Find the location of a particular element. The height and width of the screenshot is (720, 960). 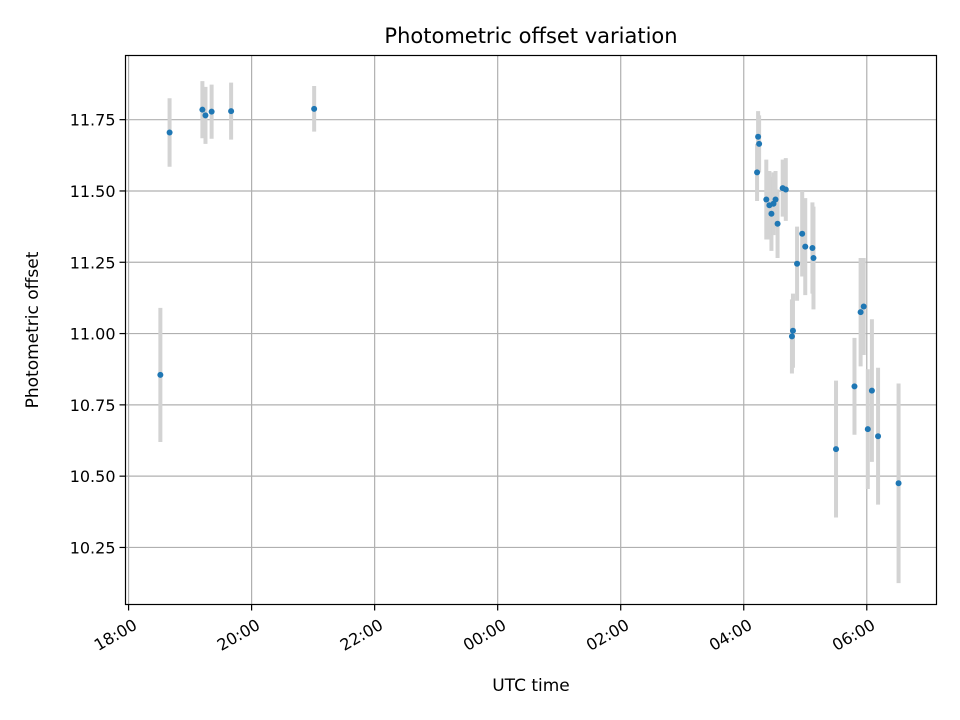

y-axis: 10.25 10.50 10.75 11.00 11.25 11.50 11.75 is located at coordinates (98, 334).